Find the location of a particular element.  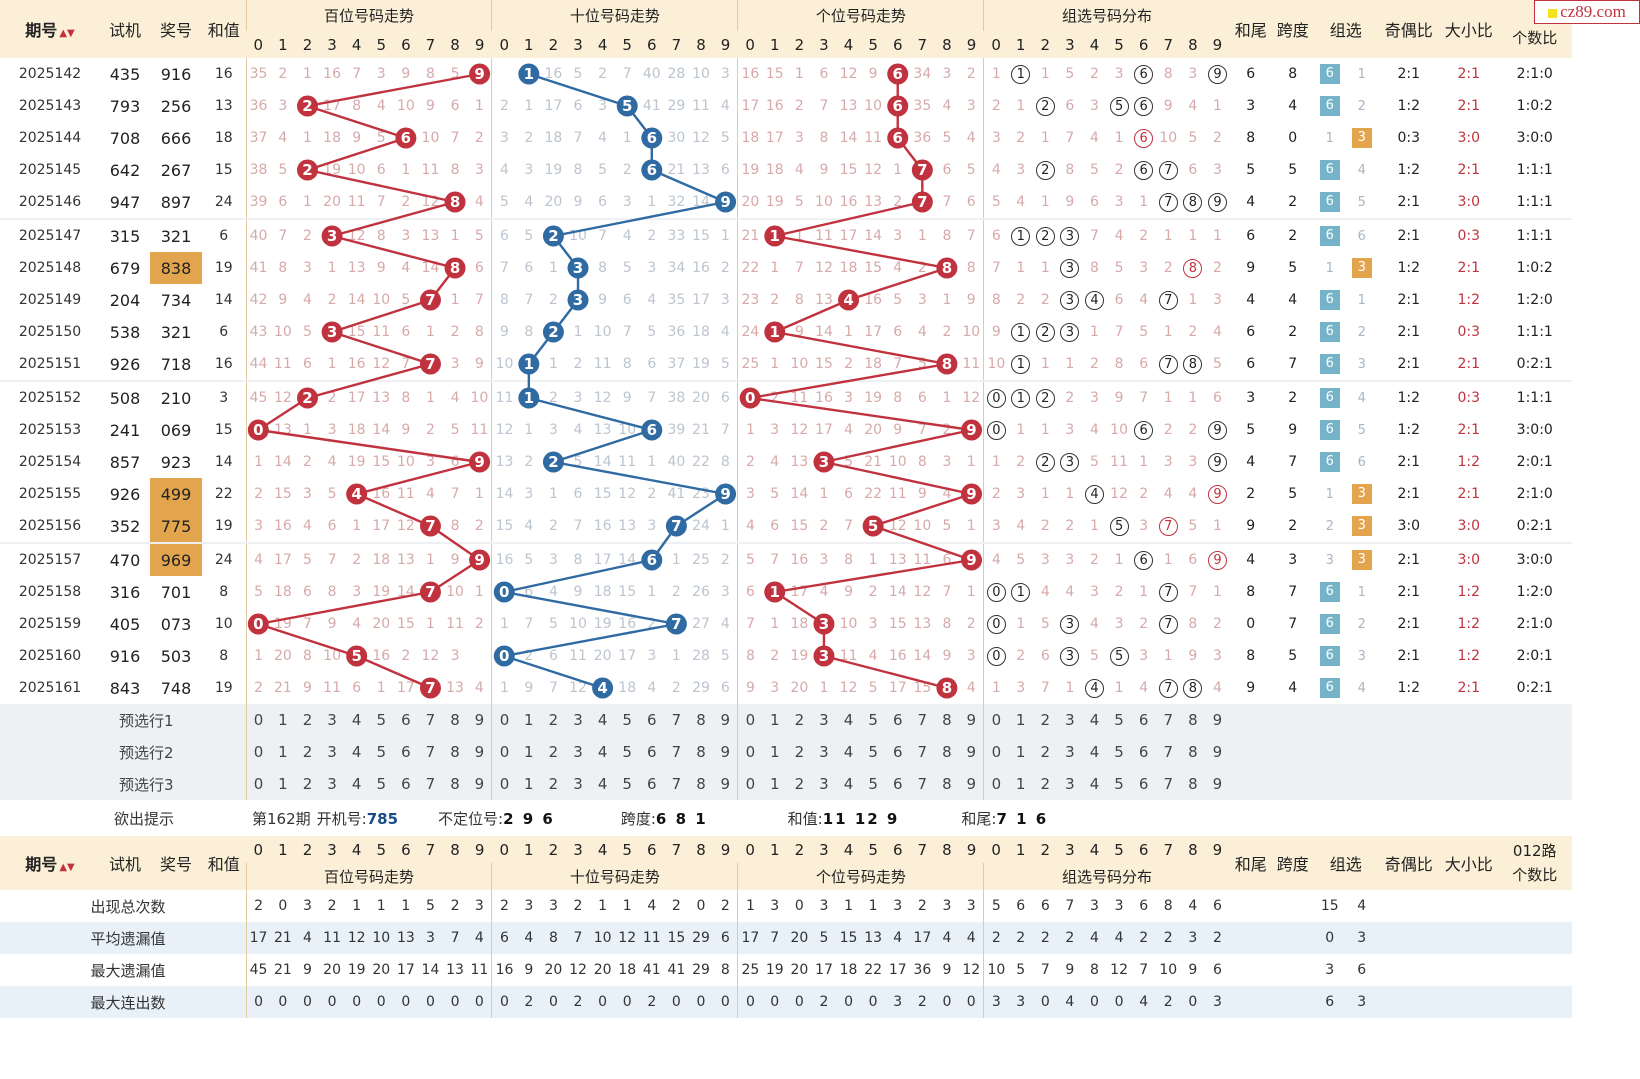

site-logo: cz89.com is located at coordinates (1587, 12).